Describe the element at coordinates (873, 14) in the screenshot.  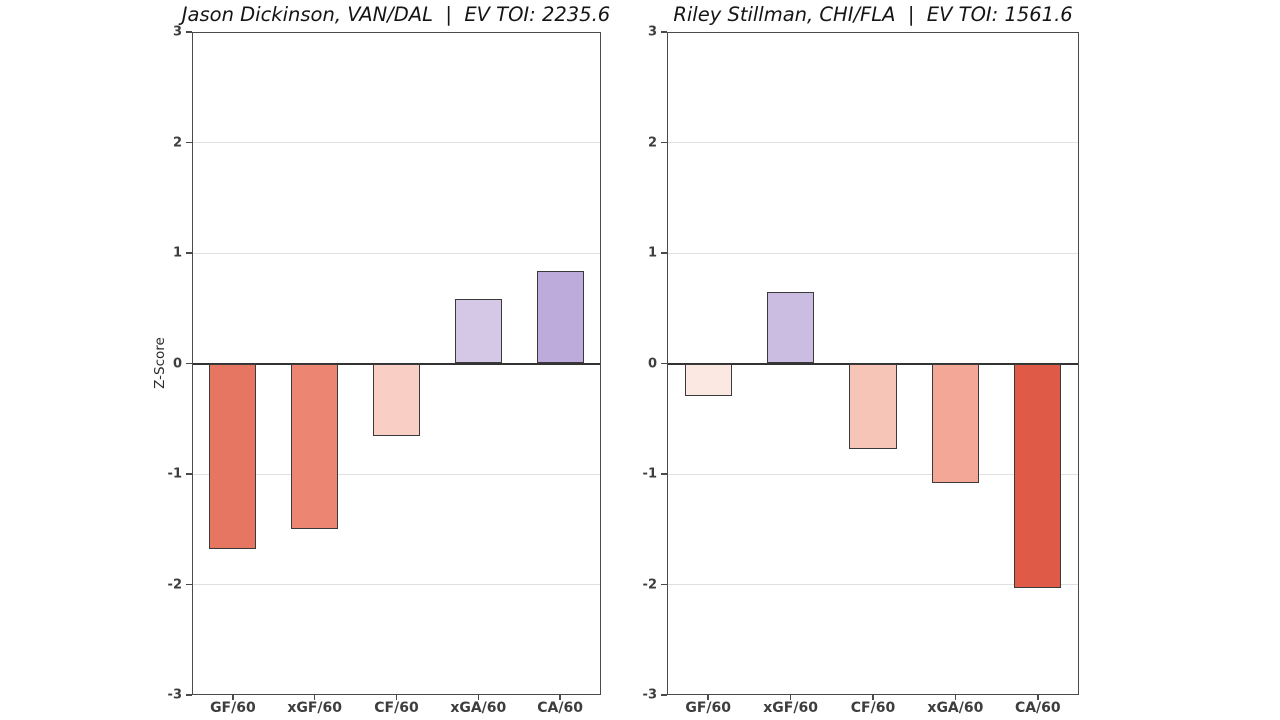
I see `chart-title-right: Riley Stillman, CHI/FLA | EV TOI: 1561.6` at that location.